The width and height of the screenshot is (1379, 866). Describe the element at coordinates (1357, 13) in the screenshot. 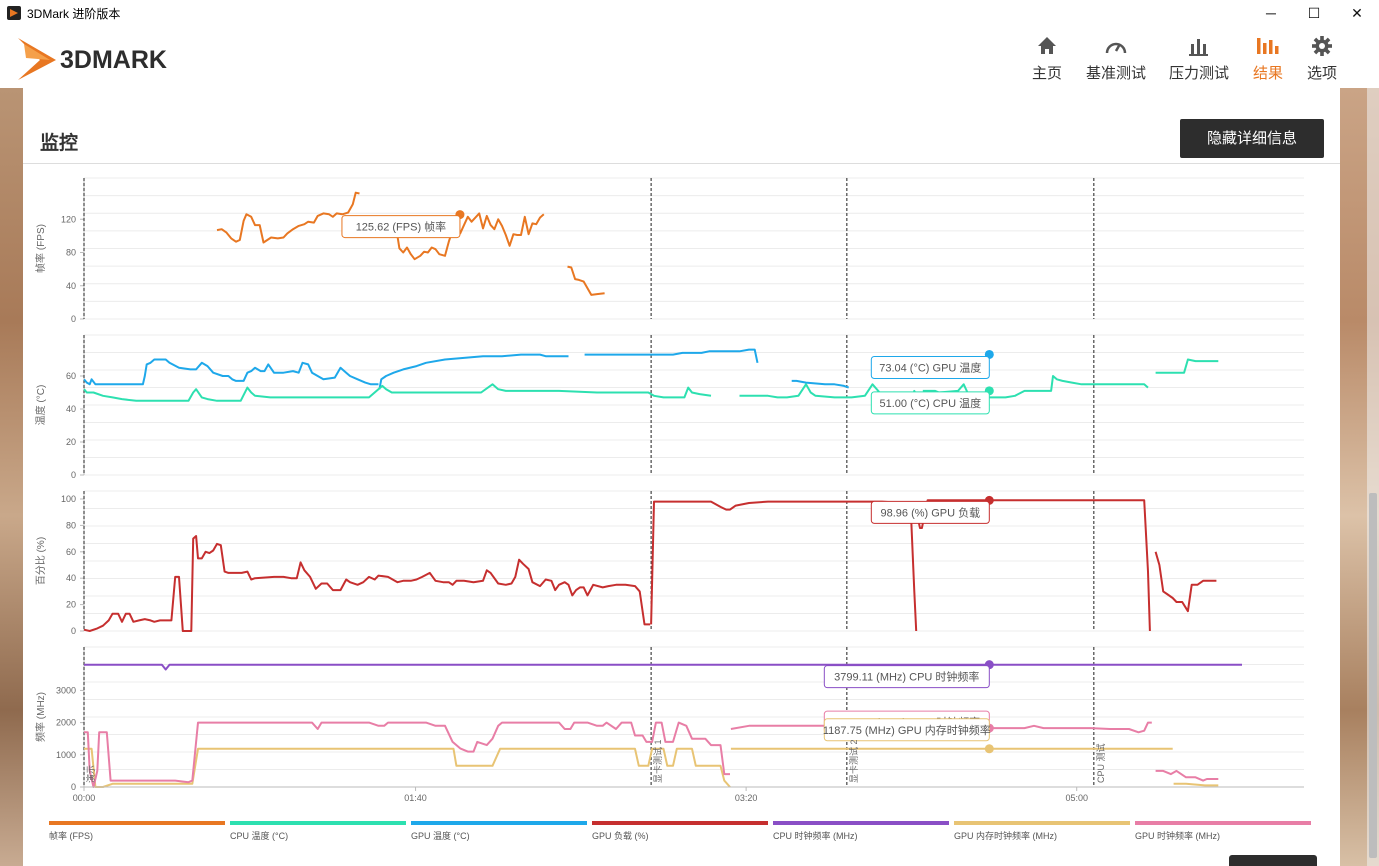

I see `close-button: ✕` at that location.